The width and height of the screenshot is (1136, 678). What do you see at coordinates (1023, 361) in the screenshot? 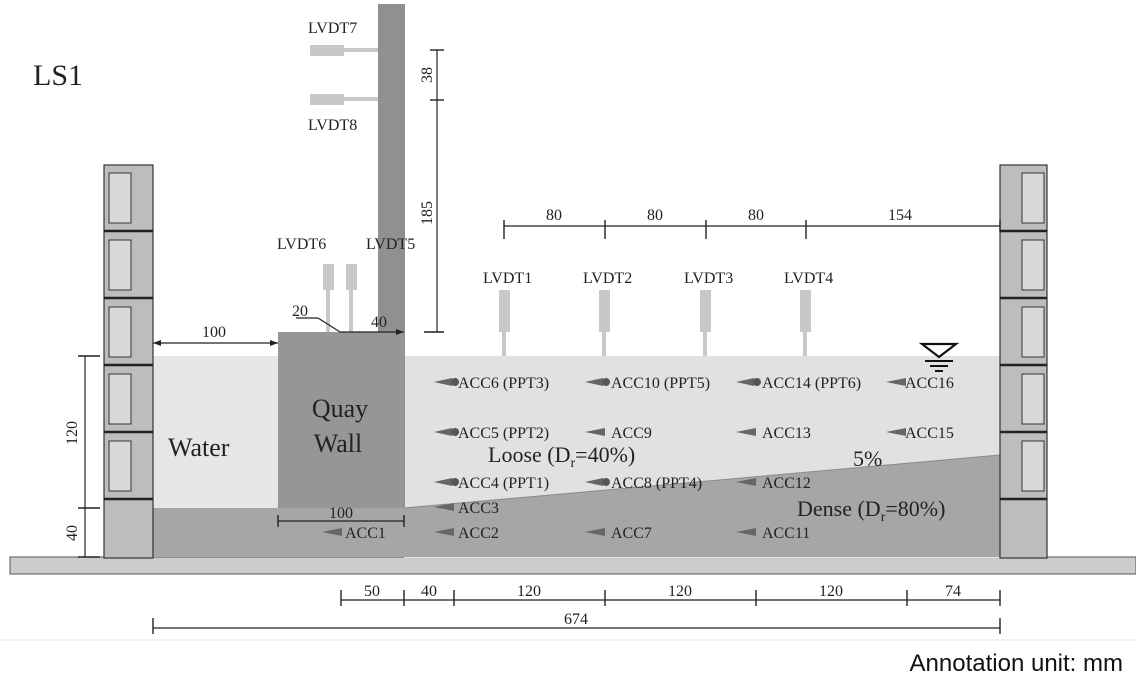
I see `right-container-wall` at bounding box center [1023, 361].